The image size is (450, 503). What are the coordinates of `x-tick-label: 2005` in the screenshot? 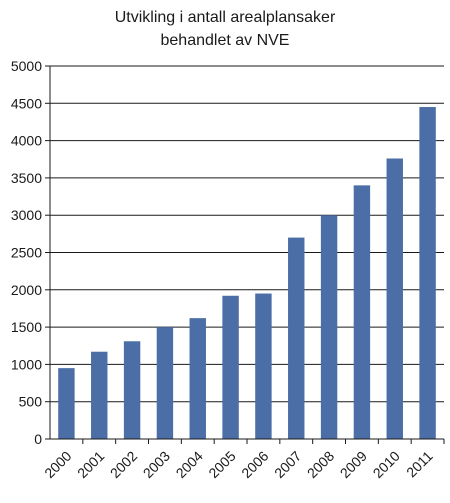 It's located at (221, 464).